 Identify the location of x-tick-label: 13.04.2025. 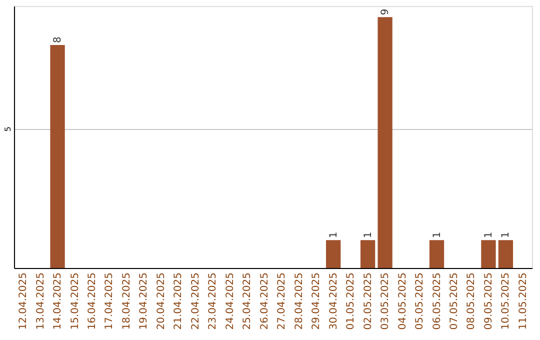
(40, 301).